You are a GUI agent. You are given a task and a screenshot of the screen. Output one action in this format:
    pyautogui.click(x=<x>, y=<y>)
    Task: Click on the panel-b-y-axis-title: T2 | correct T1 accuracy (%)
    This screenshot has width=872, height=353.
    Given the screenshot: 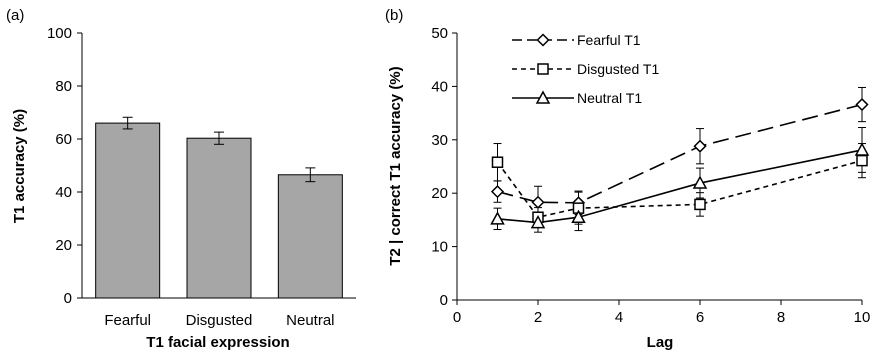 What is the action you would take?
    pyautogui.click(x=395, y=165)
    